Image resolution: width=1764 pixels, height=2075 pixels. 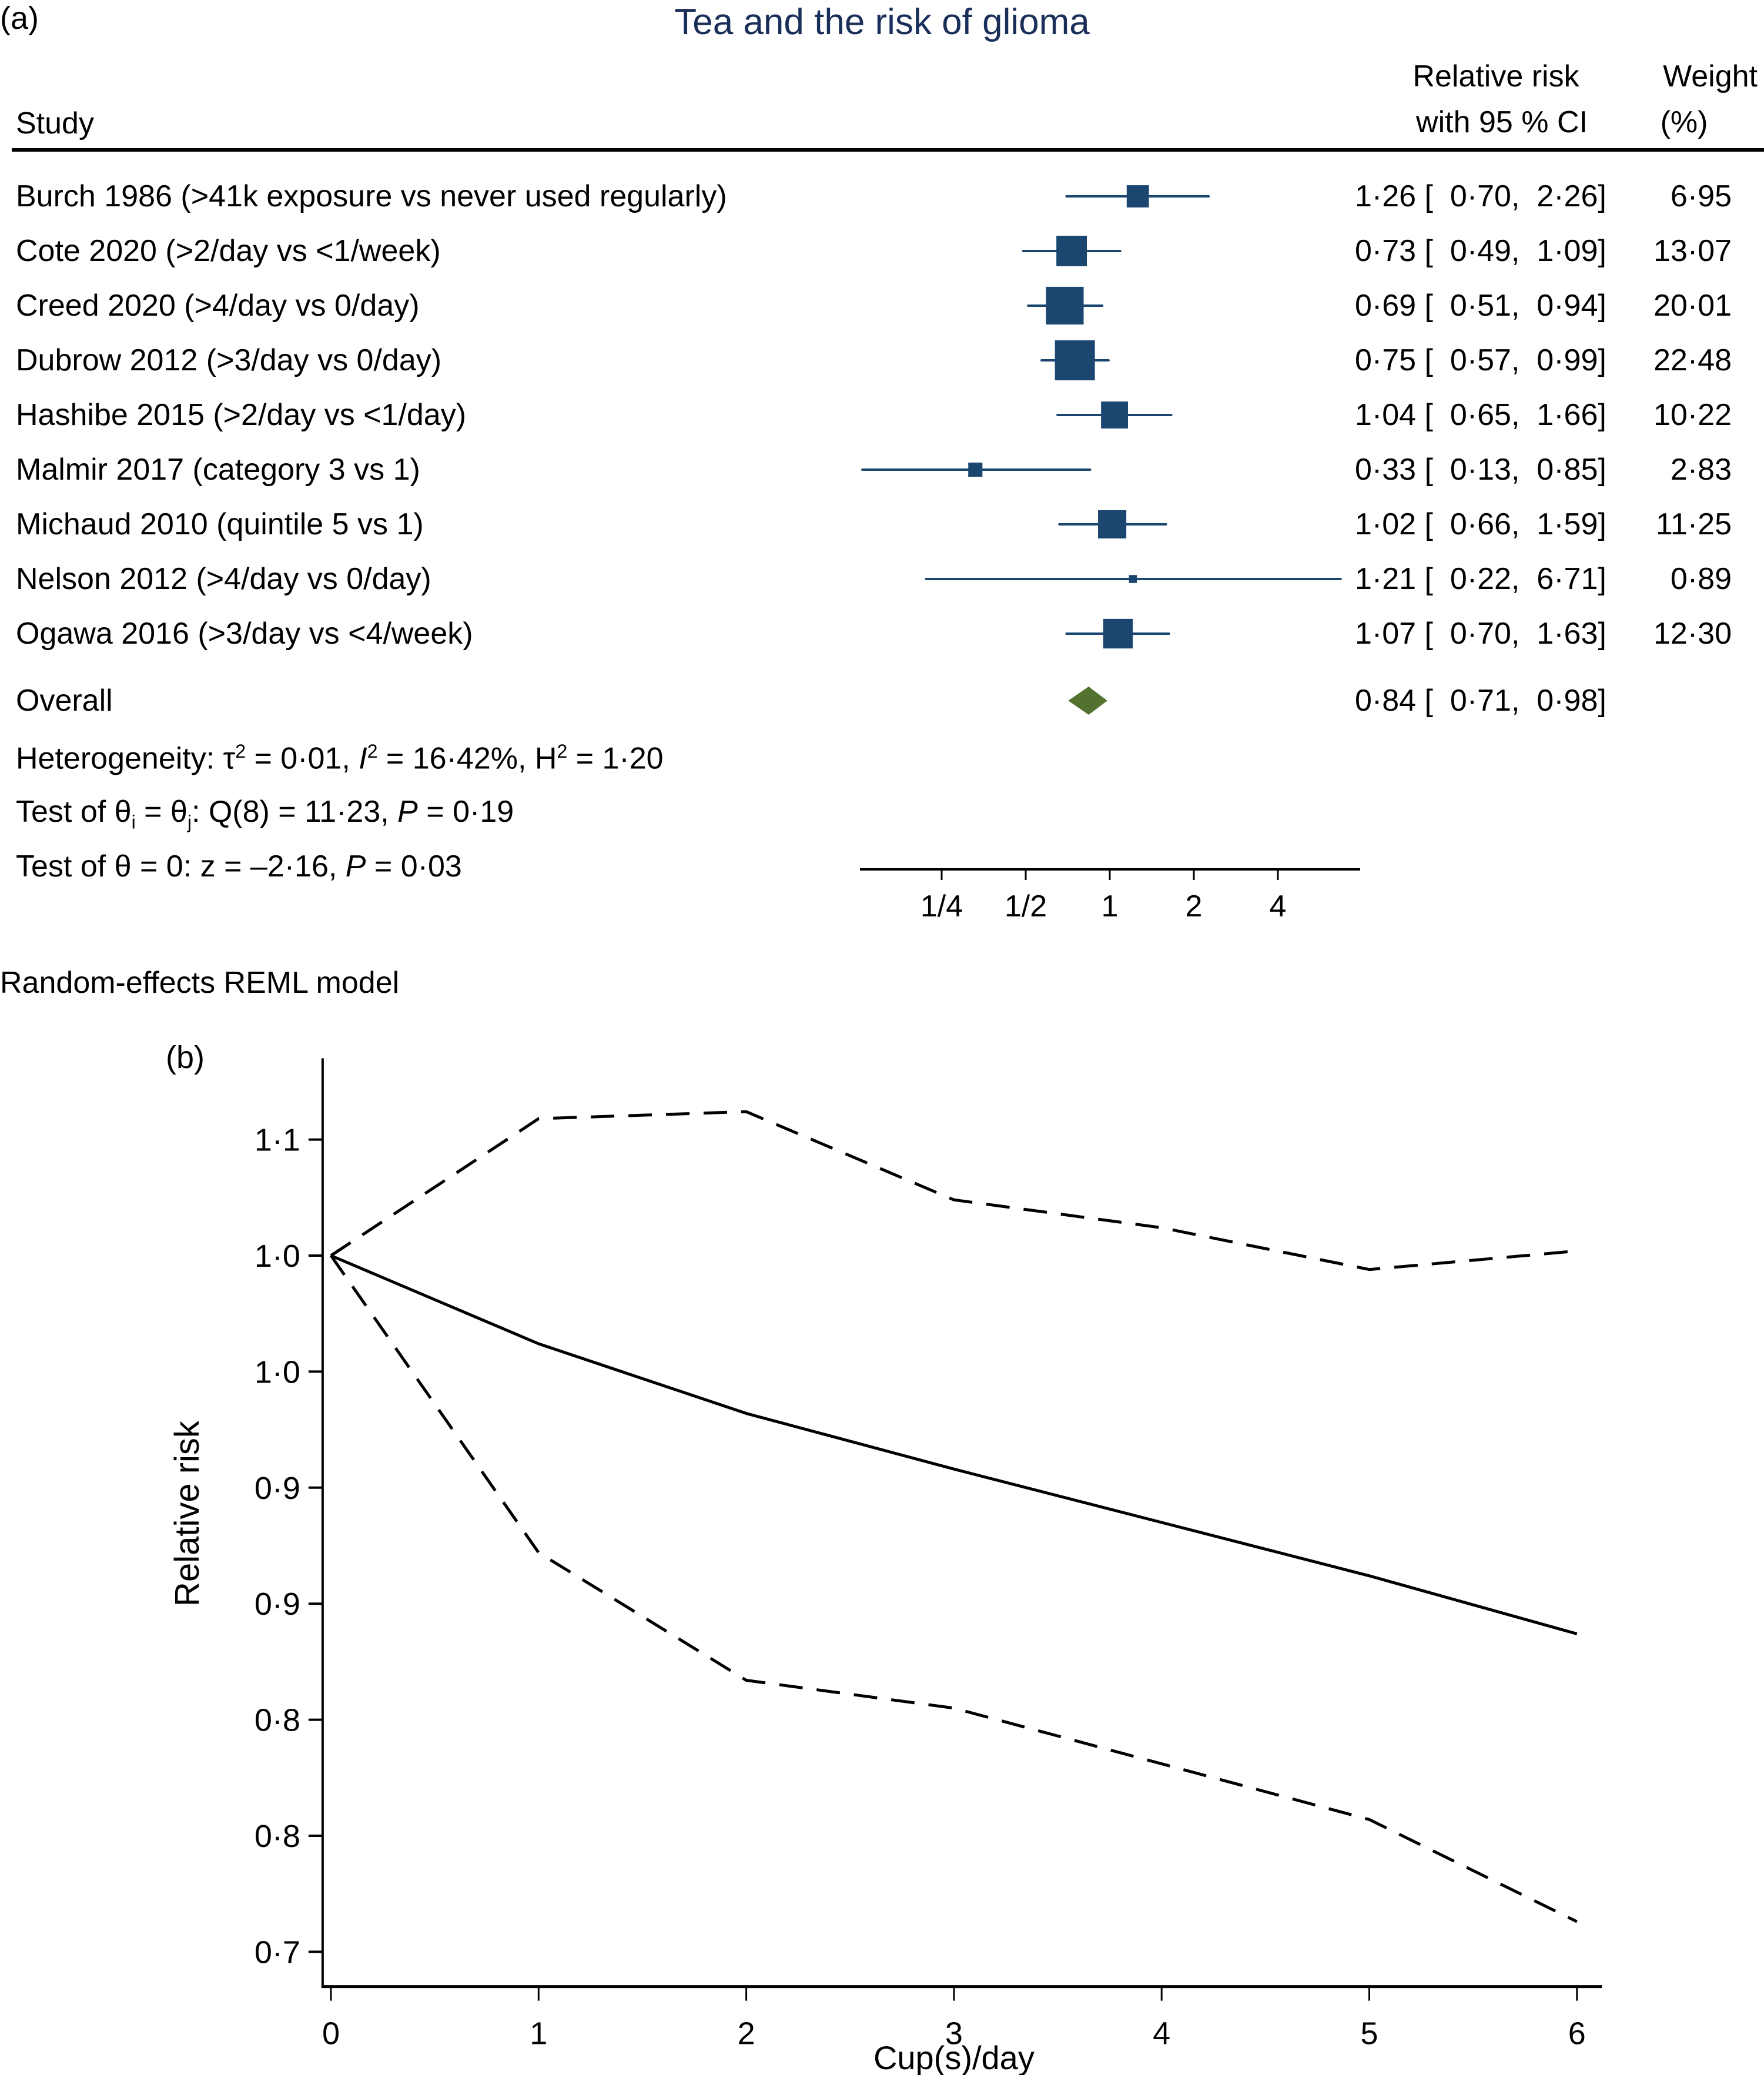 I want to click on x-tick-label: 2, so click(x=746, y=2033).